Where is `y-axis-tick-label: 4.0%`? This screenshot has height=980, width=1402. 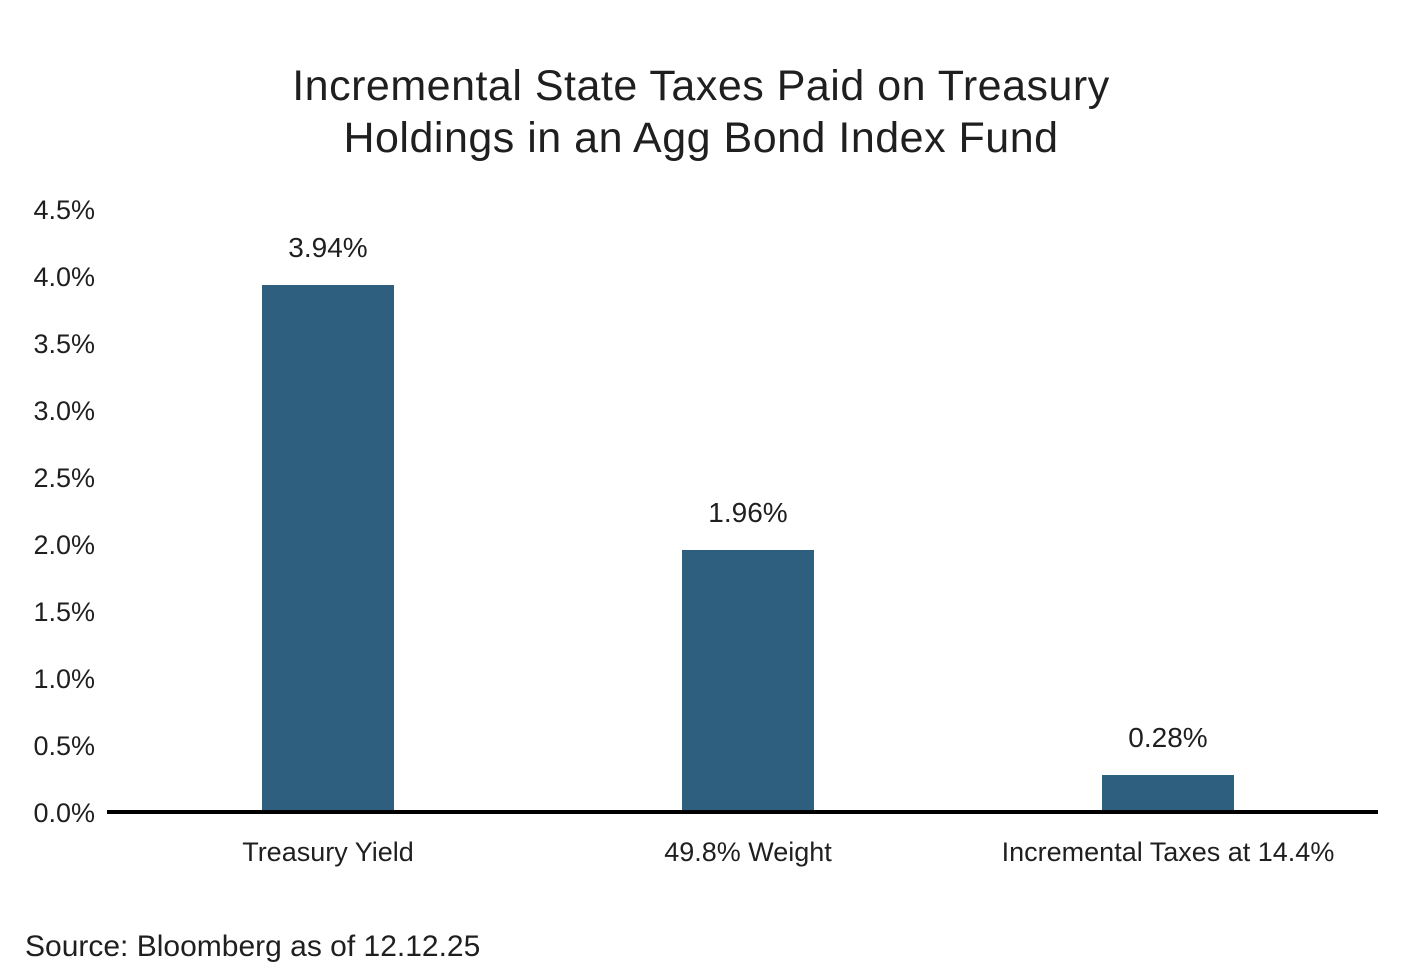
y-axis-tick-label: 4.0% is located at coordinates (64, 277).